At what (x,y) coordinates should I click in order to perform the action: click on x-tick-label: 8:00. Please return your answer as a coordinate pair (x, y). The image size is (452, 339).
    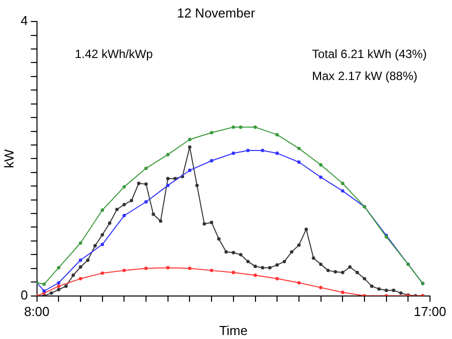
    Looking at the image, I should click on (37, 312).